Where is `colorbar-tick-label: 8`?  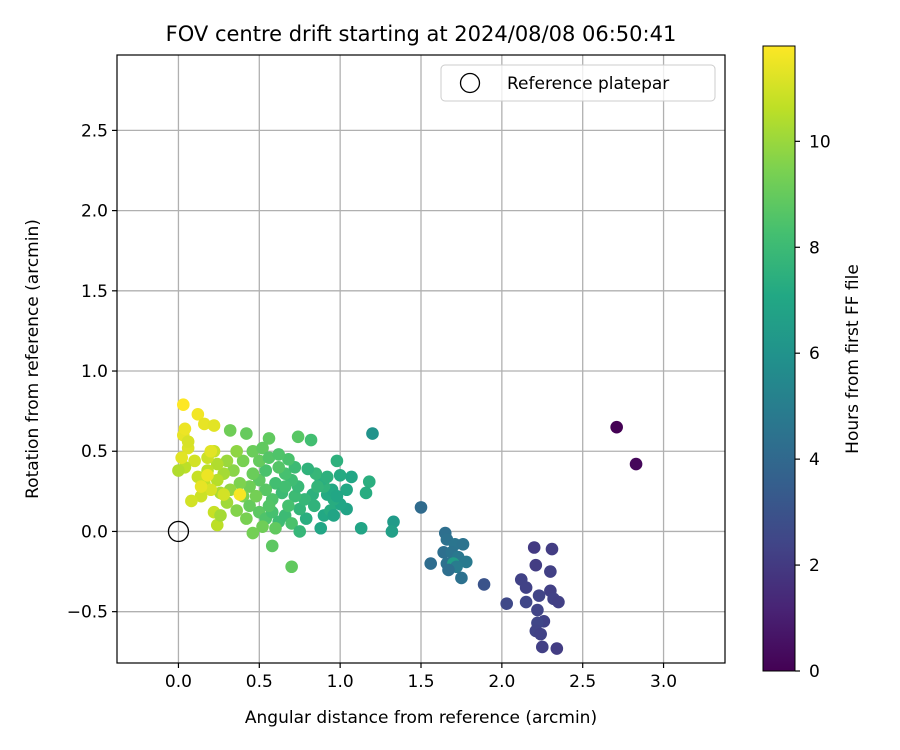 colorbar-tick-label: 8 is located at coordinates (814, 248).